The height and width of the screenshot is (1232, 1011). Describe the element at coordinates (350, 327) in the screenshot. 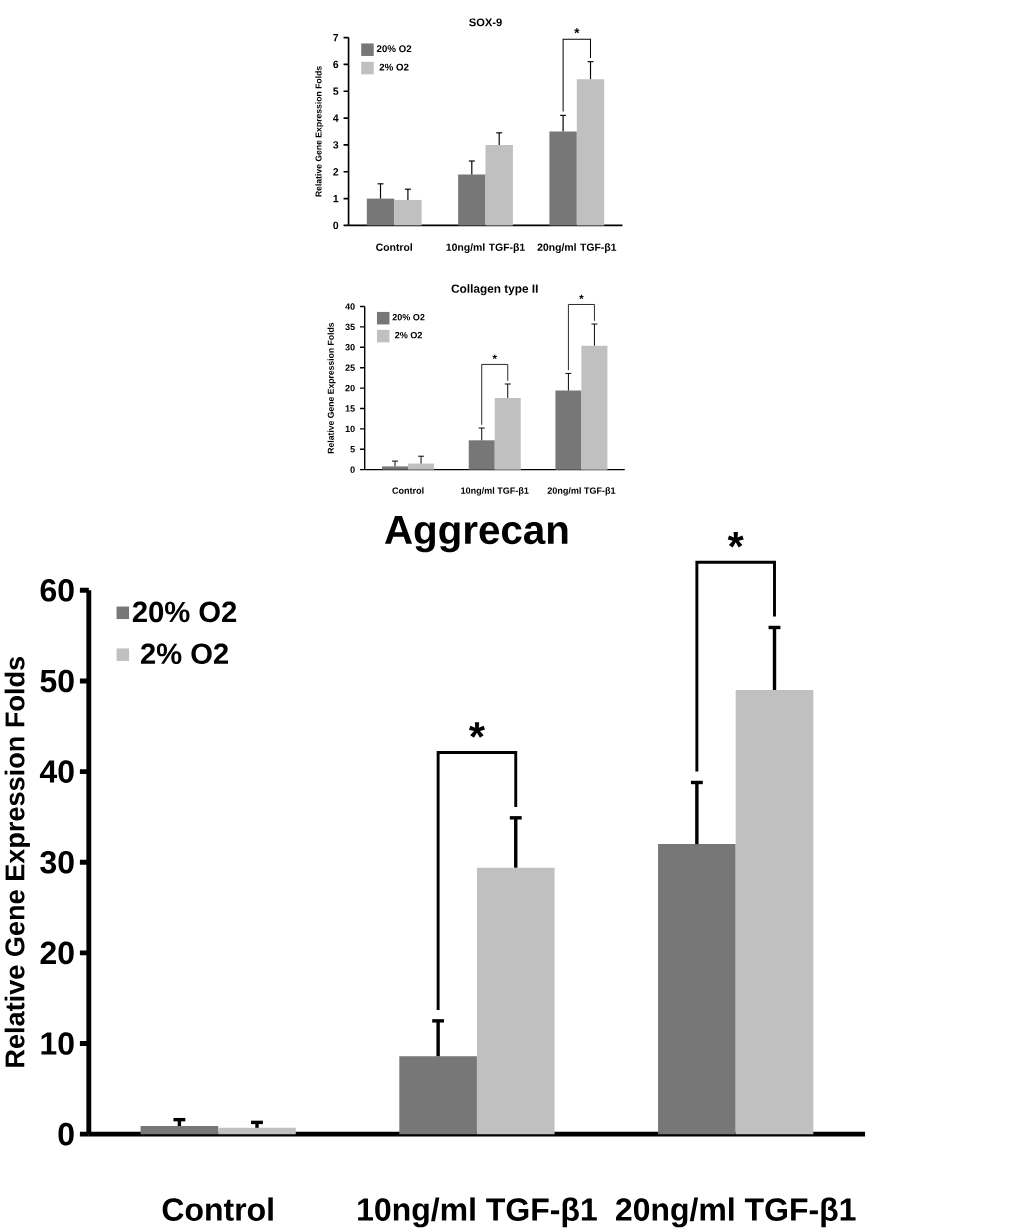

I see `y-tick-label: 35` at that location.